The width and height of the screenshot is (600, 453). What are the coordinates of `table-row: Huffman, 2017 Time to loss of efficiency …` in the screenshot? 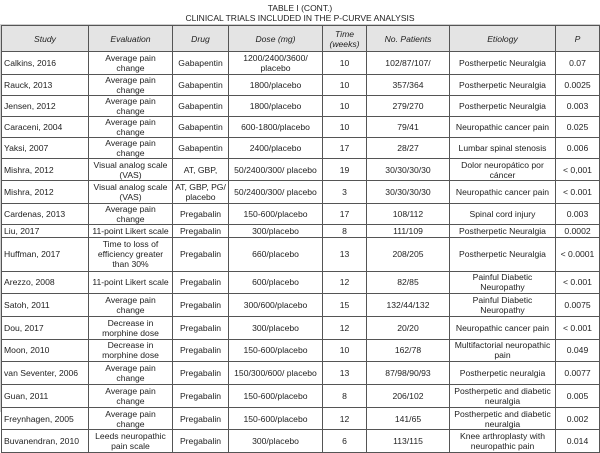 It's located at (300, 254).